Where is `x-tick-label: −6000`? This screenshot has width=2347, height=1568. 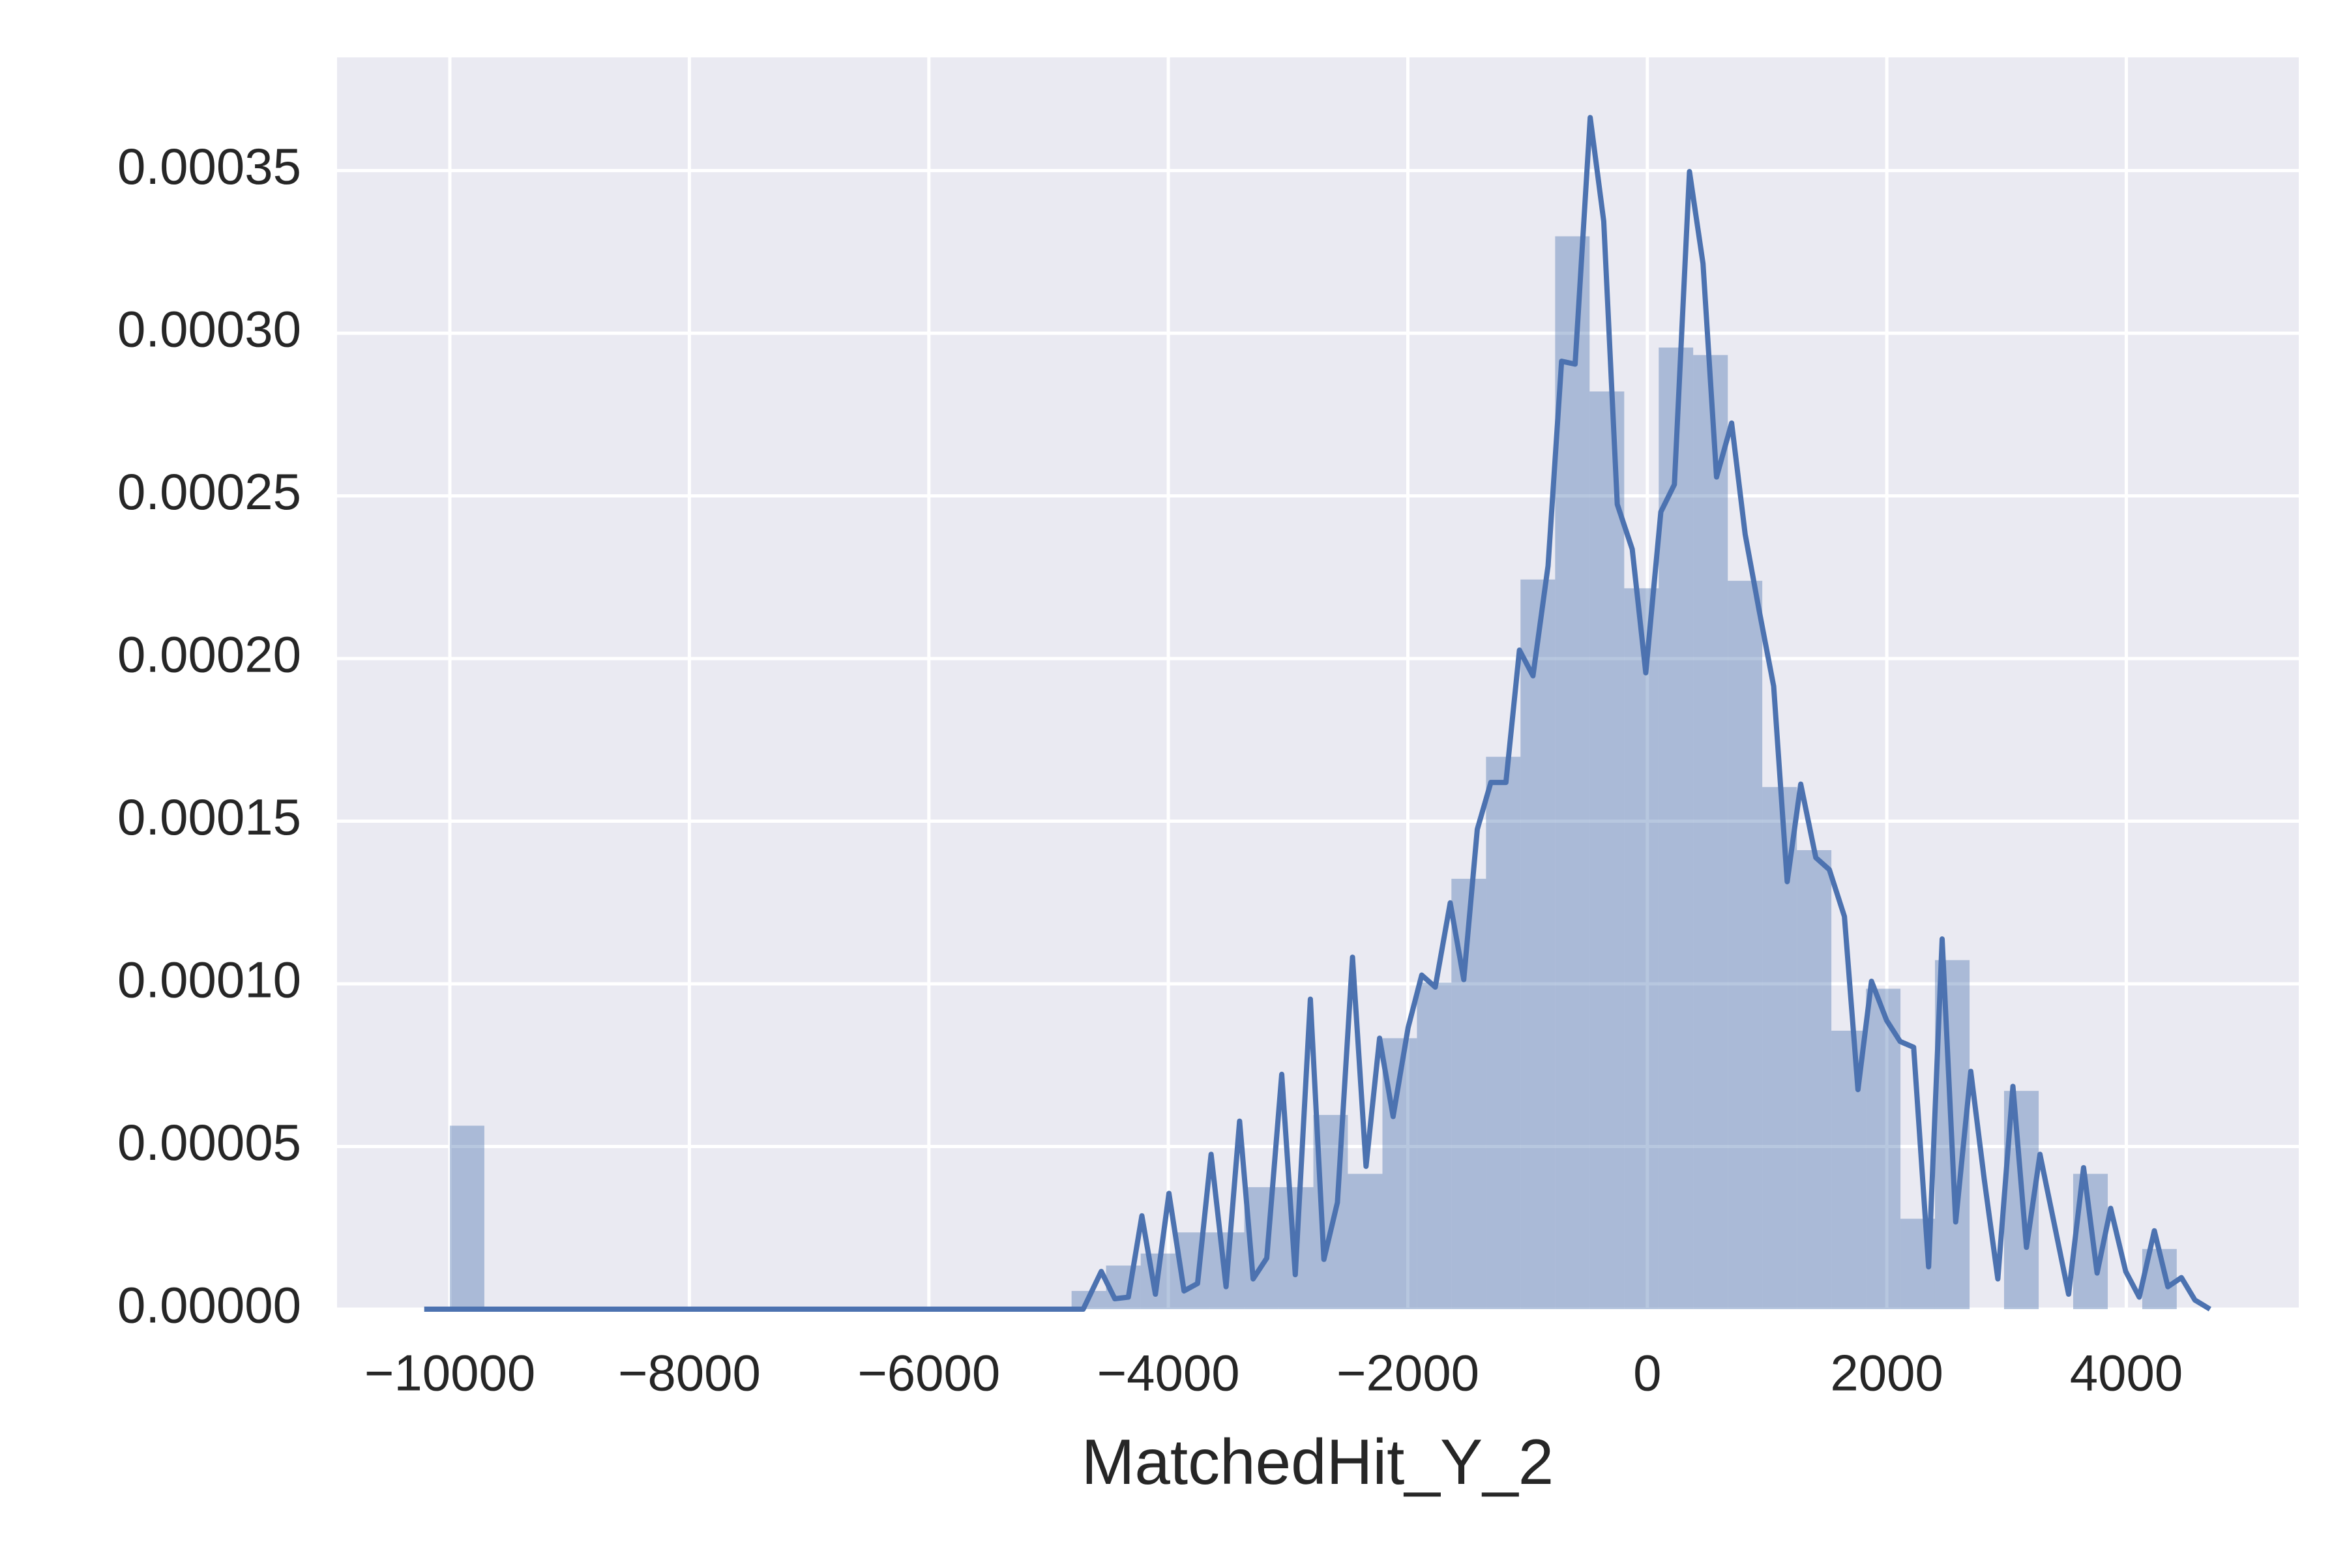
x-tick-label: −6000 is located at coordinates (928, 1373).